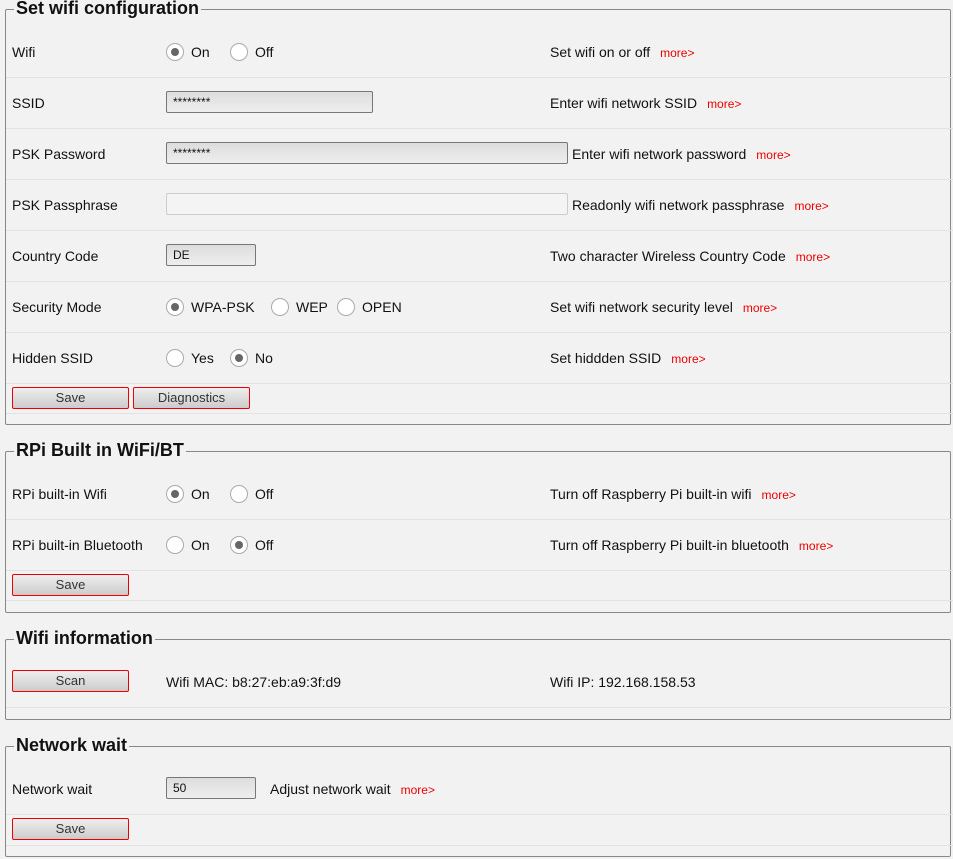 This screenshot has width=953, height=859. Describe the element at coordinates (622, 52) in the screenshot. I see `wifi-desc: Set wifi on or off more>` at that location.